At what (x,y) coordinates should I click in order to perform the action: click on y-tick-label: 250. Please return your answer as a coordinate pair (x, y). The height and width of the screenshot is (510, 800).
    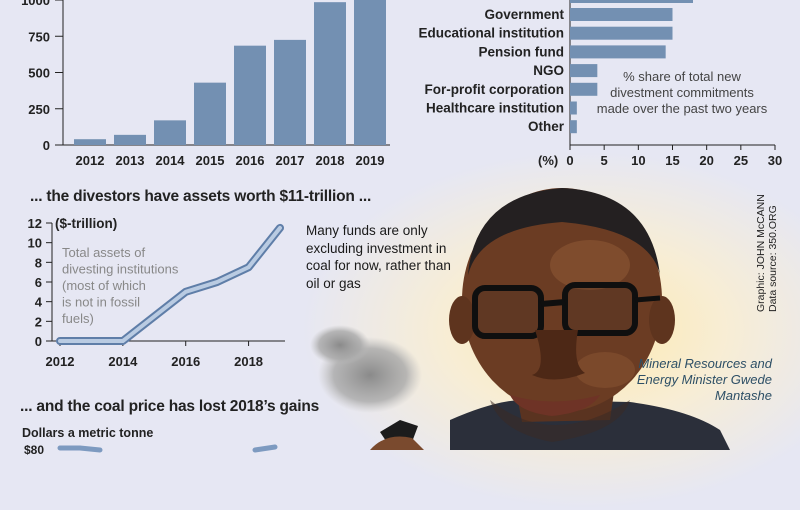
    Looking at the image, I should click on (39, 109).